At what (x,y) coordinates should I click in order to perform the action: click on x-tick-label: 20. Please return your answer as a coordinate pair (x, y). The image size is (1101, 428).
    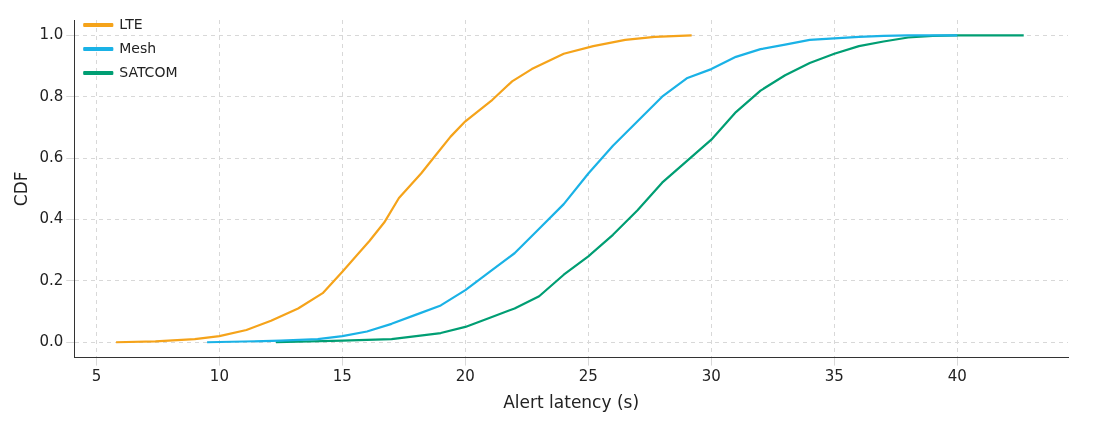
    Looking at the image, I should click on (465, 376).